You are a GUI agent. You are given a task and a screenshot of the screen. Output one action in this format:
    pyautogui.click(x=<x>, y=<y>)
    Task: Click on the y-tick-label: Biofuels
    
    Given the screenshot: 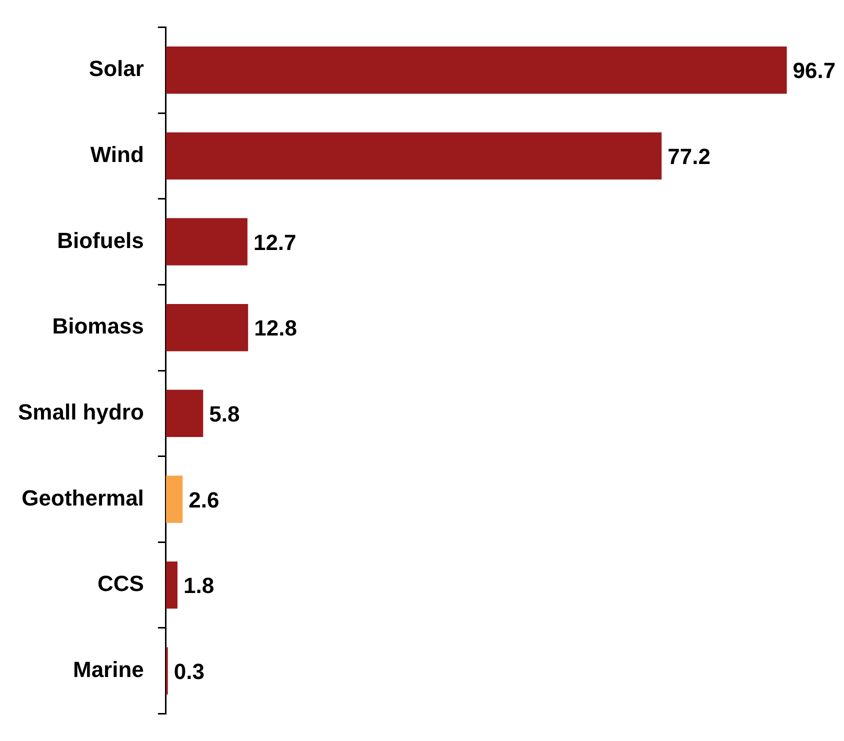 What is the action you would take?
    pyautogui.click(x=100, y=240)
    